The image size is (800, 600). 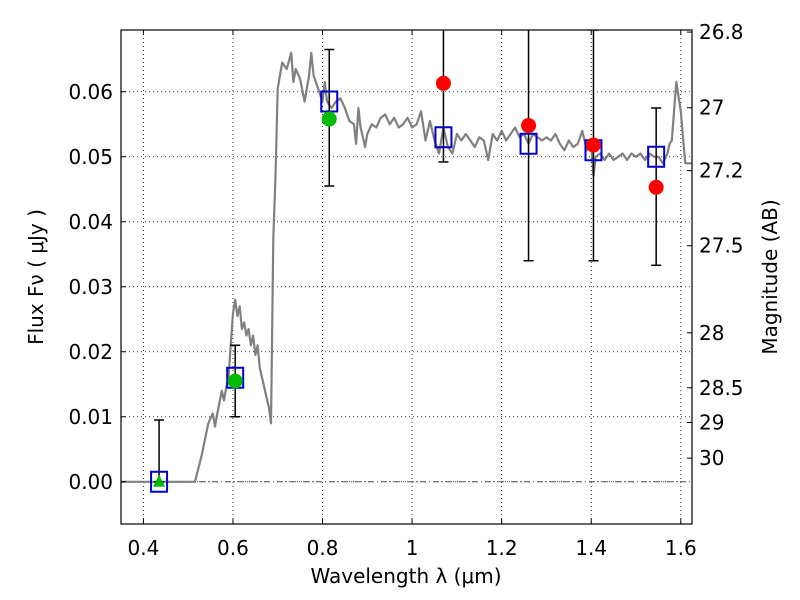 I want to click on y-axis-right-label: Magnitude (AB), so click(x=770, y=276).